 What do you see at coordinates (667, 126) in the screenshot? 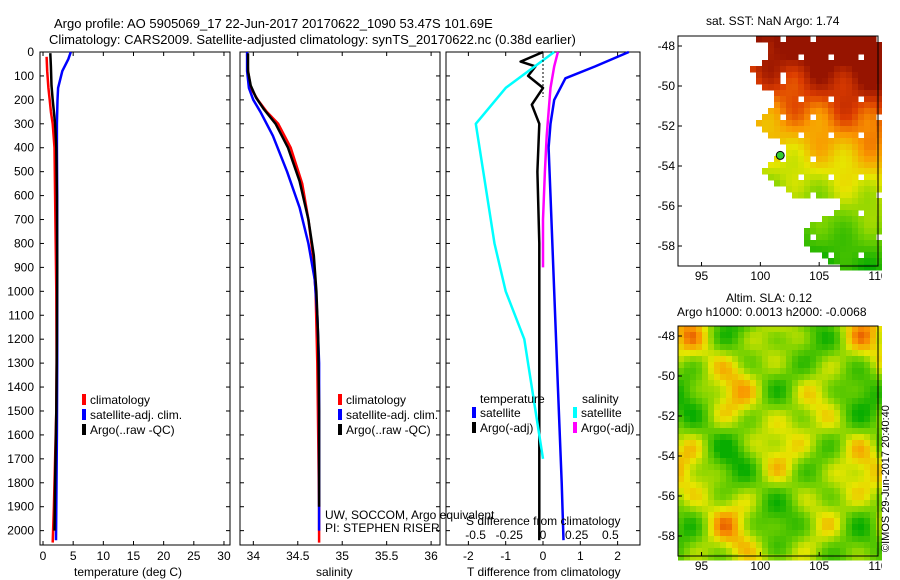
I see `map-y-tick-label: -52` at bounding box center [667, 126].